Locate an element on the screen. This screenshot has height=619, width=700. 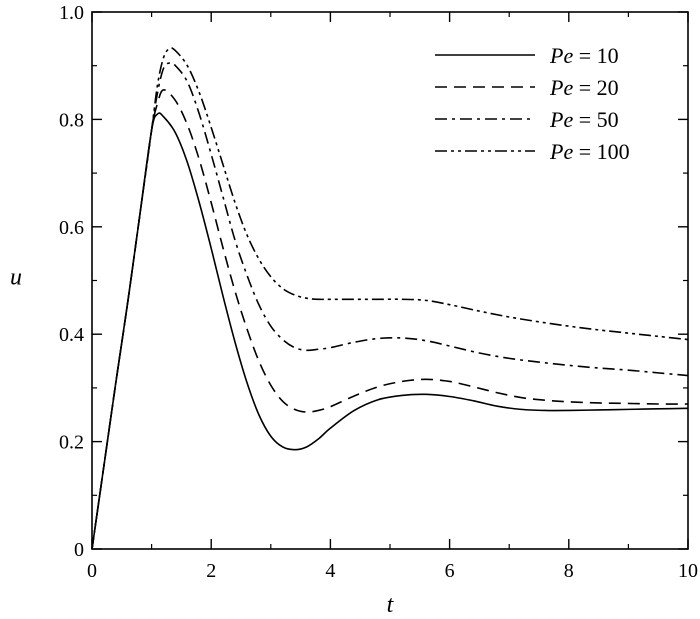
legend-label-3: Pe = 50 is located at coordinates (584, 119).